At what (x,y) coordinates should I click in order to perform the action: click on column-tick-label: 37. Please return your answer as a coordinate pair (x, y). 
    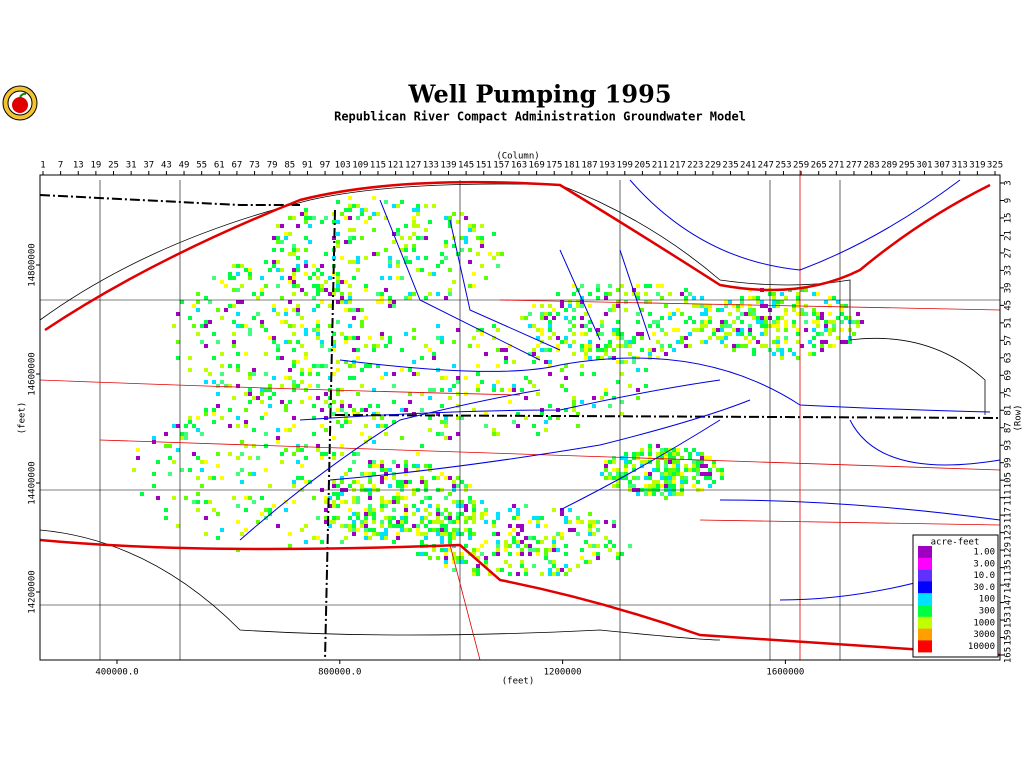
    Looking at the image, I should click on (148, 166).